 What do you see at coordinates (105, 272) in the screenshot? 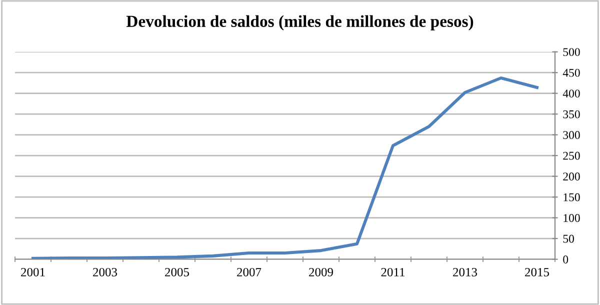
I see `x-tick-label: 2003` at bounding box center [105, 272].